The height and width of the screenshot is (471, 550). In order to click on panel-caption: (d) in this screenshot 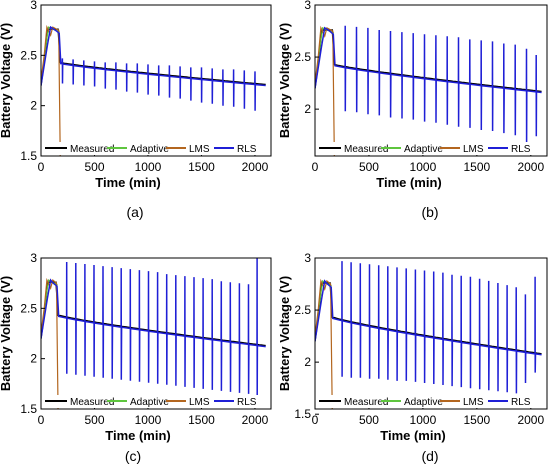, I will do `click(429, 456)`.